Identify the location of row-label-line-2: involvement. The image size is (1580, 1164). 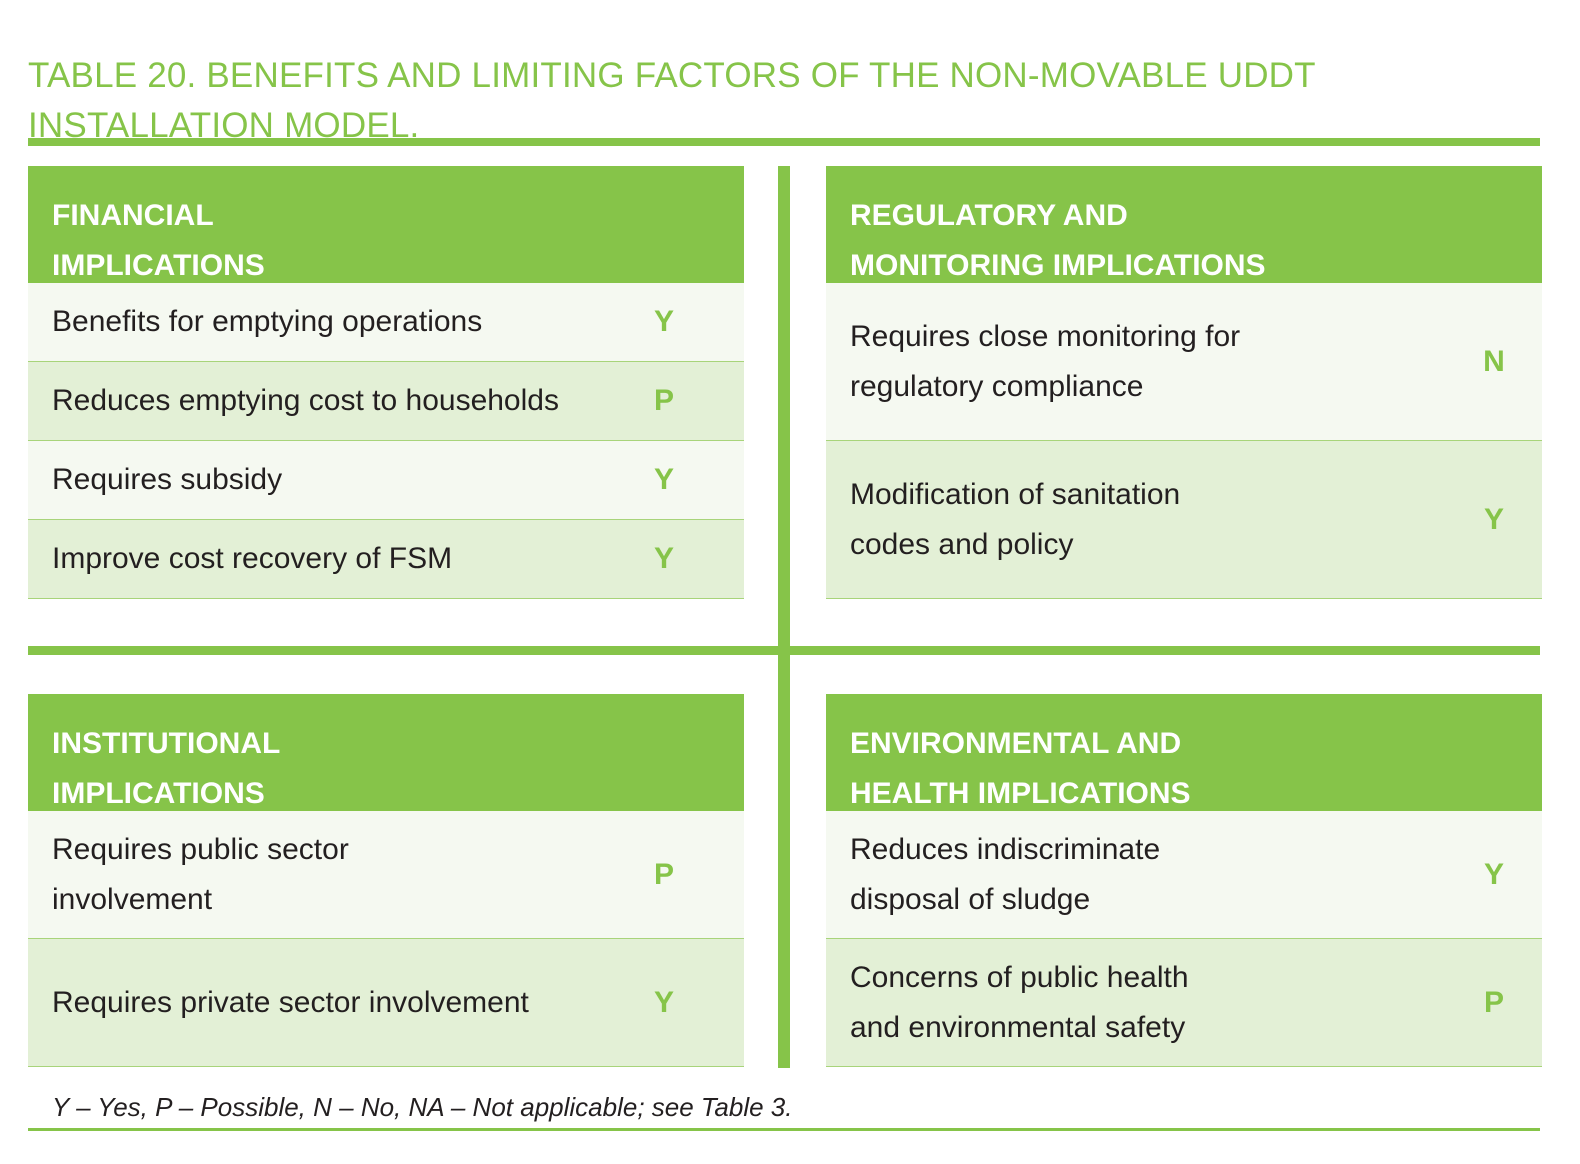
(132, 899).